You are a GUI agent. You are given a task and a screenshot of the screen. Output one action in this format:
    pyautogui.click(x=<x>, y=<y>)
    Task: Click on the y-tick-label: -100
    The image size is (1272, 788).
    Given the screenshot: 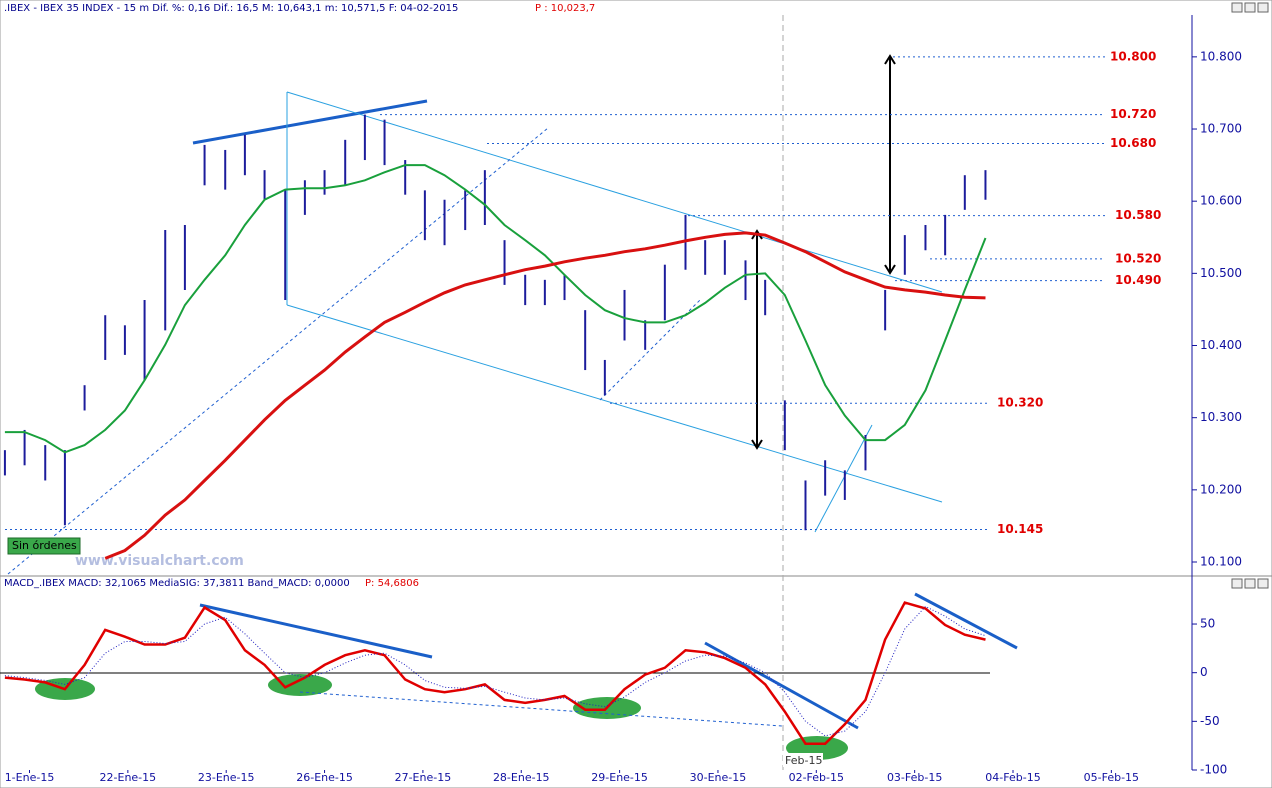 What is the action you would take?
    pyautogui.click(x=1213, y=770)
    